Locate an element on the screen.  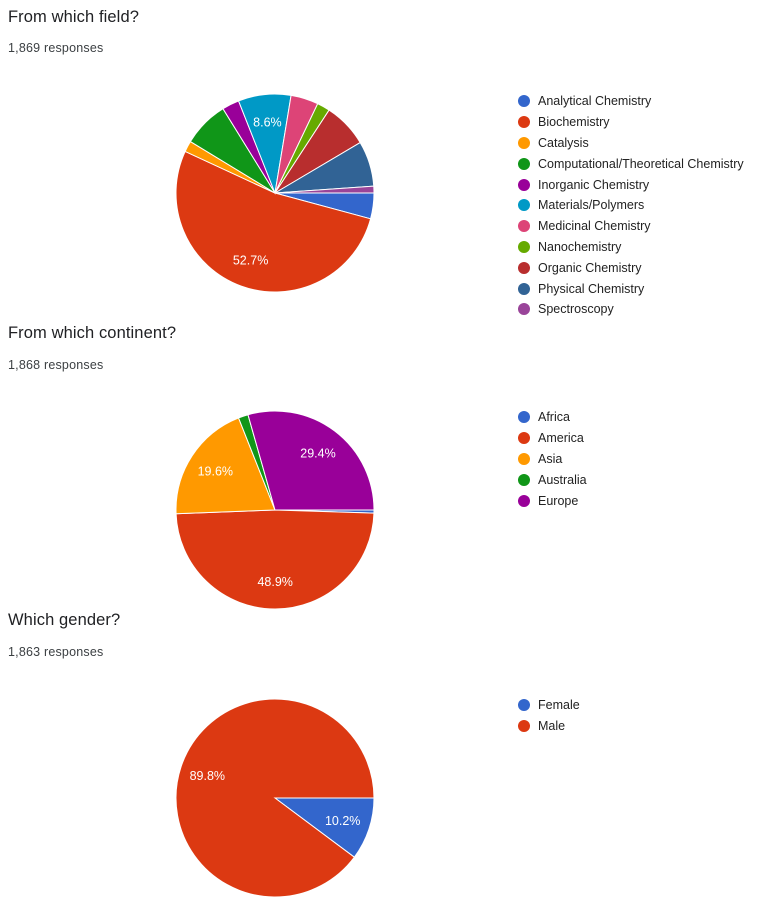
legend-label: Male is located at coordinates (552, 726).